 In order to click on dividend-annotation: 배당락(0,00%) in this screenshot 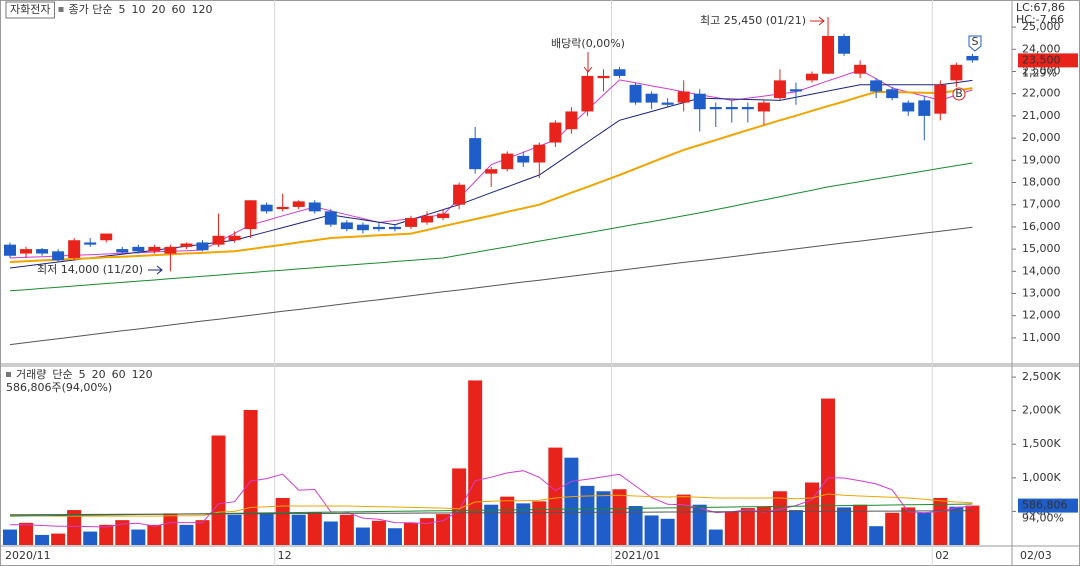, I will do `click(588, 43)`.